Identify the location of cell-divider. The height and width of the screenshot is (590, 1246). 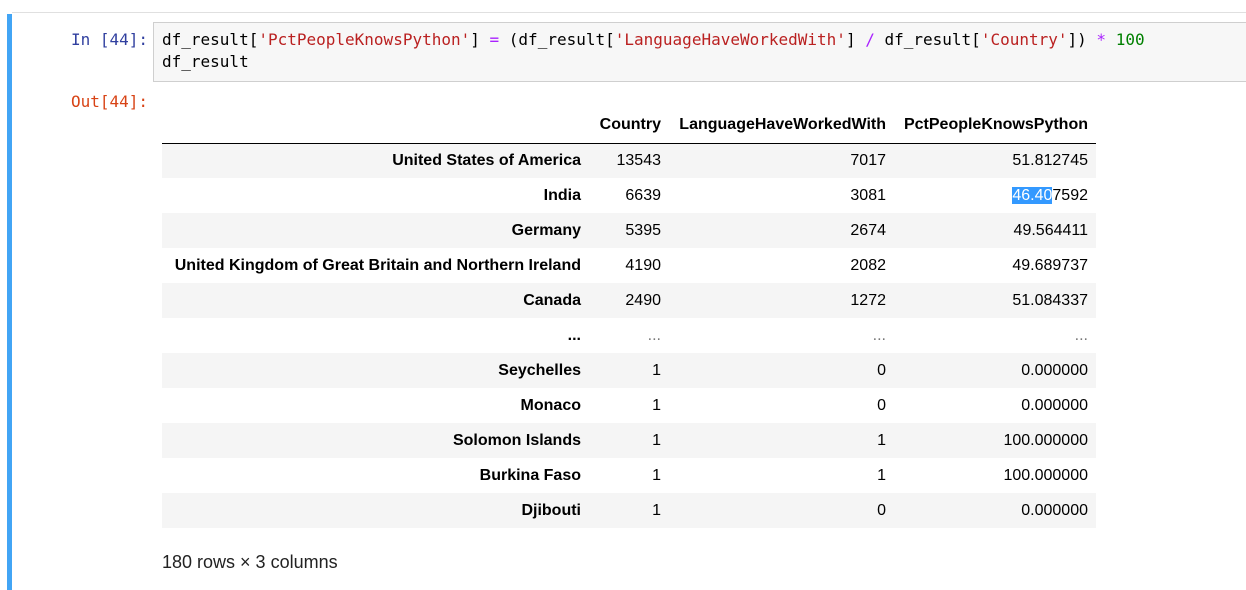
(629, 12).